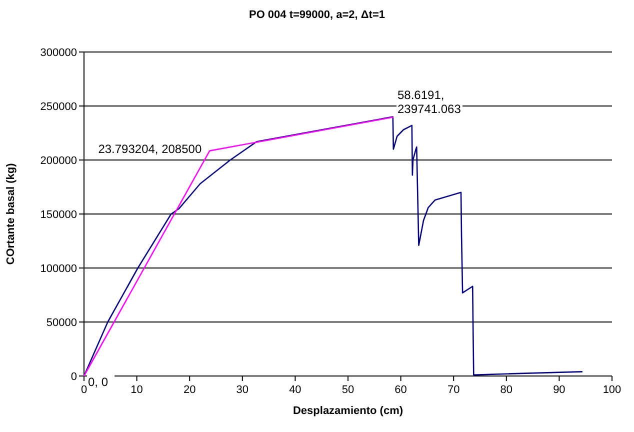  Describe the element at coordinates (453, 390) in the screenshot. I see `x-tick-label: 70` at that location.